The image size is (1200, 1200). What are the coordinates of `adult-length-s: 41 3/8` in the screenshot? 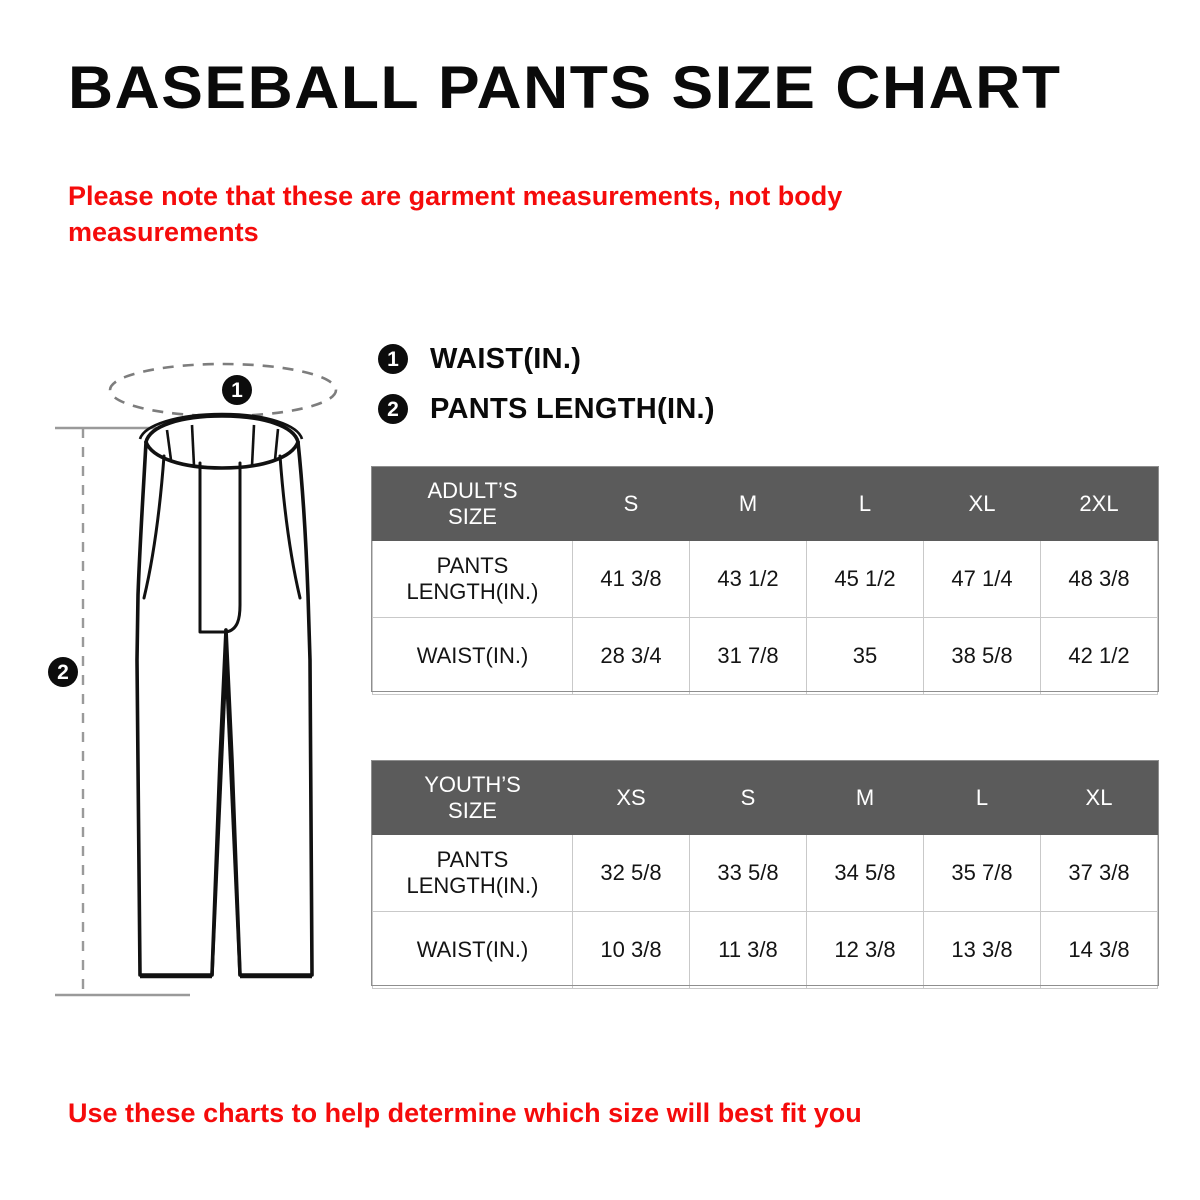 It's located at (631, 579).